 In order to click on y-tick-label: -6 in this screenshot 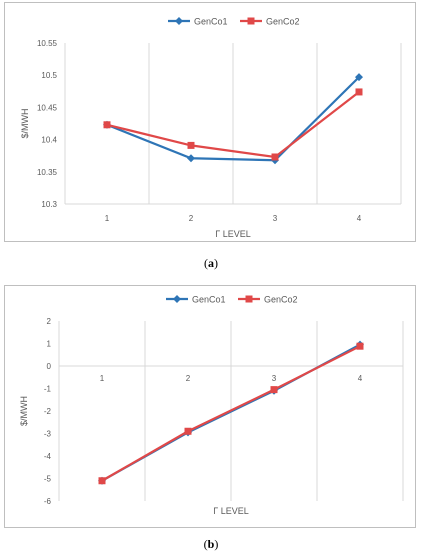, I will do `click(48, 501)`.